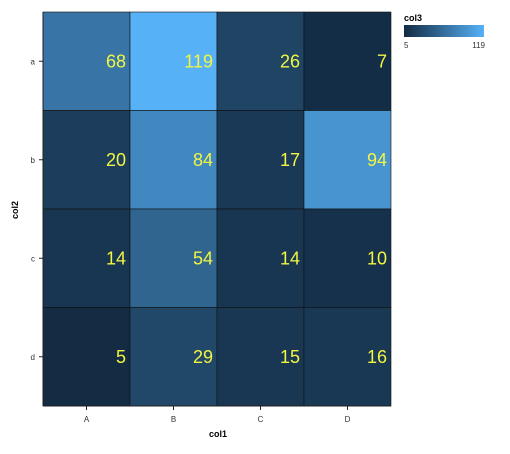  Describe the element at coordinates (478, 45) in the screenshot. I see `legend-max-label: 119` at that location.